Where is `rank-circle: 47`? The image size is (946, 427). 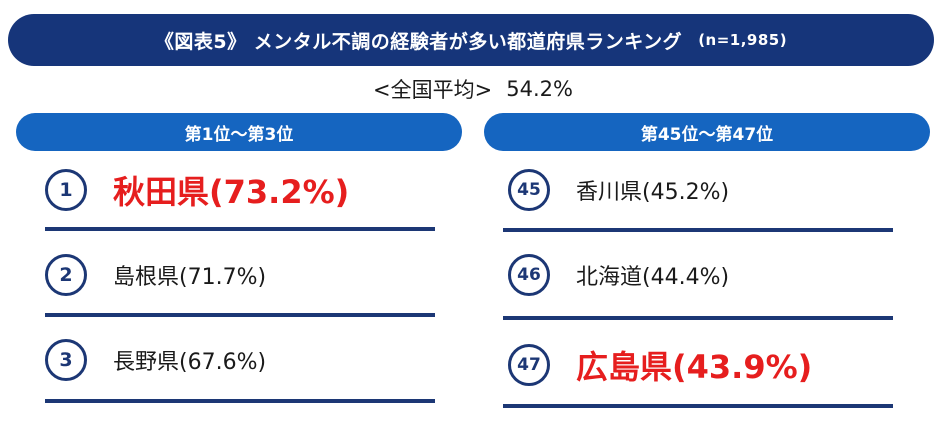
rank-circle: 47 is located at coordinates (529, 365).